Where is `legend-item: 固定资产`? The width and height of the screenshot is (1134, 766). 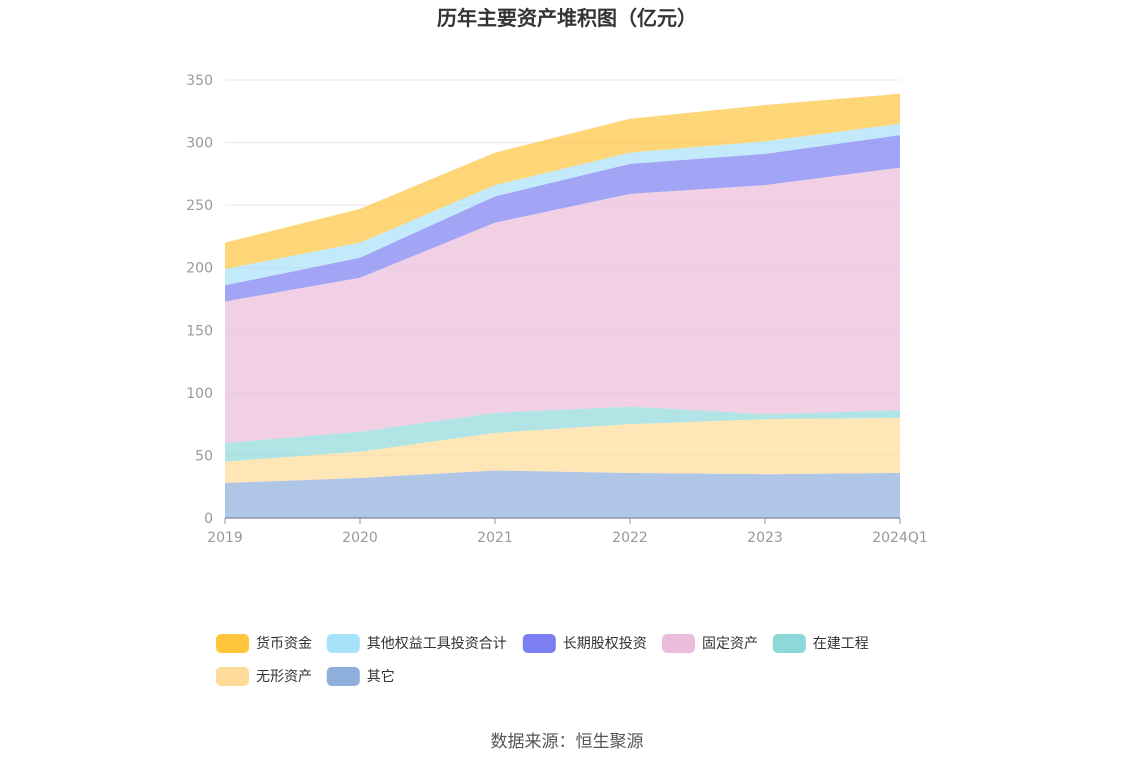 legend-item: 固定资产 is located at coordinates (710, 643).